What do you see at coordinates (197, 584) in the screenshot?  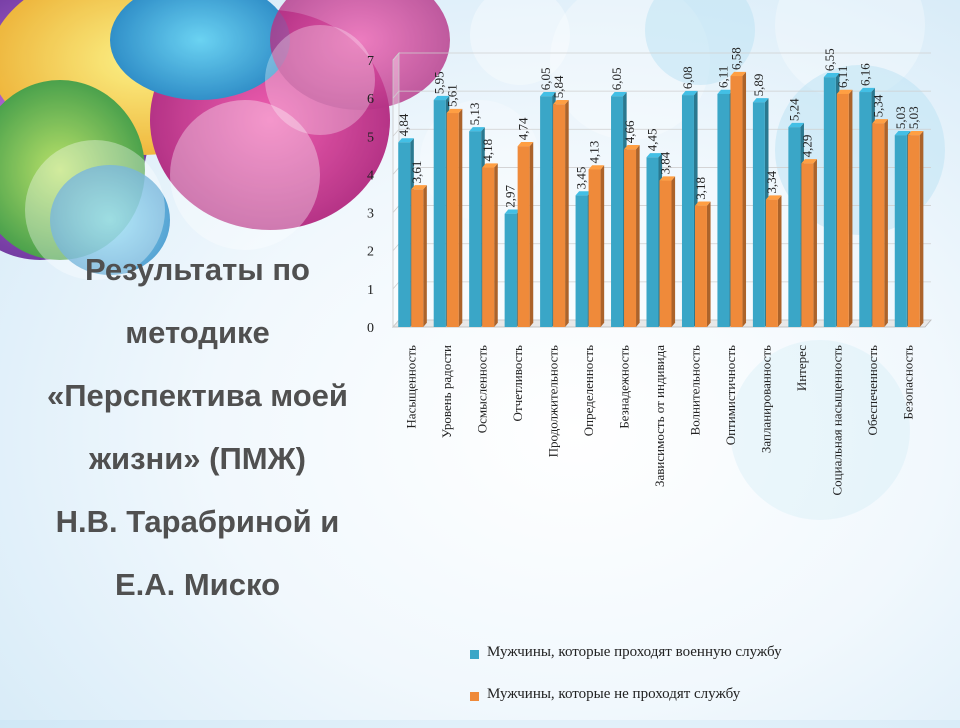 I see `title-line: Е.А. Миско` at bounding box center [197, 584].